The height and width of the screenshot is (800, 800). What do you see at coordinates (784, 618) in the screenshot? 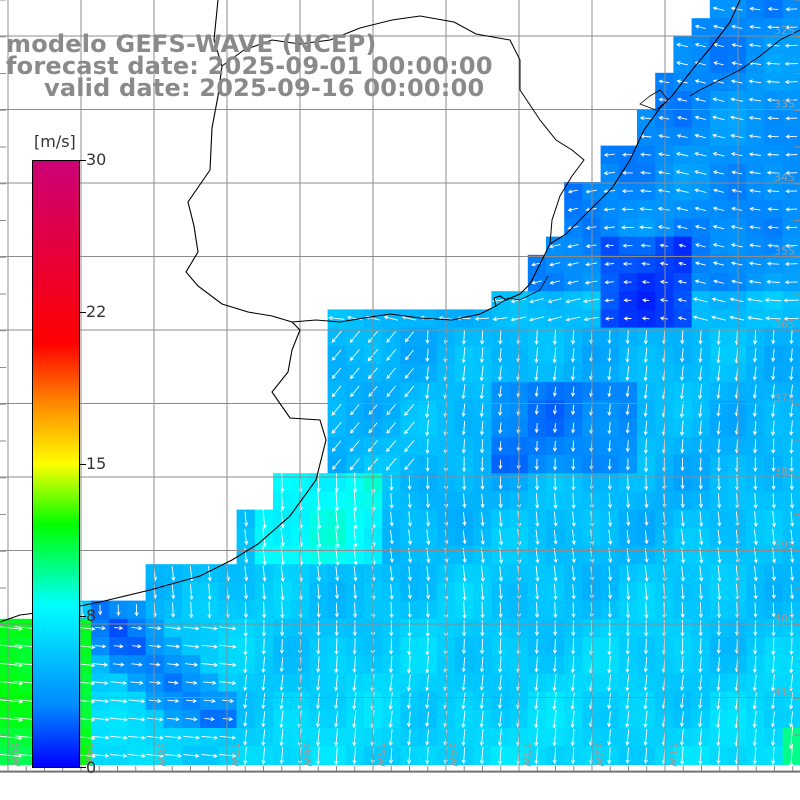
I see `lat-label: 40S` at bounding box center [784, 618].